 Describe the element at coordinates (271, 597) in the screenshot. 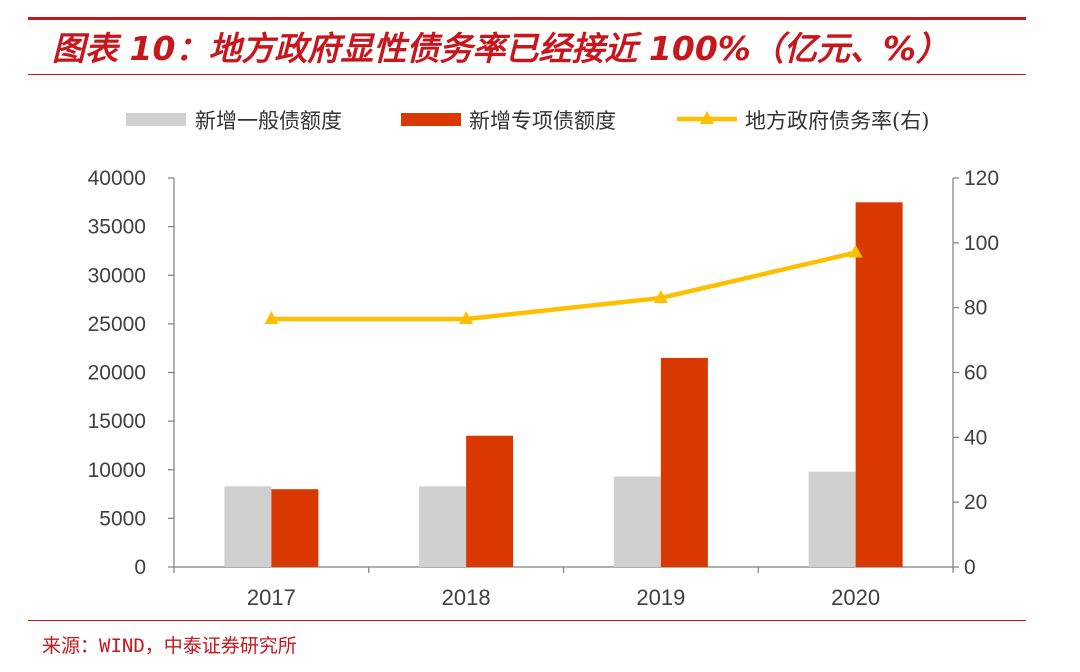

I see `x-tick-label: 2017` at that location.